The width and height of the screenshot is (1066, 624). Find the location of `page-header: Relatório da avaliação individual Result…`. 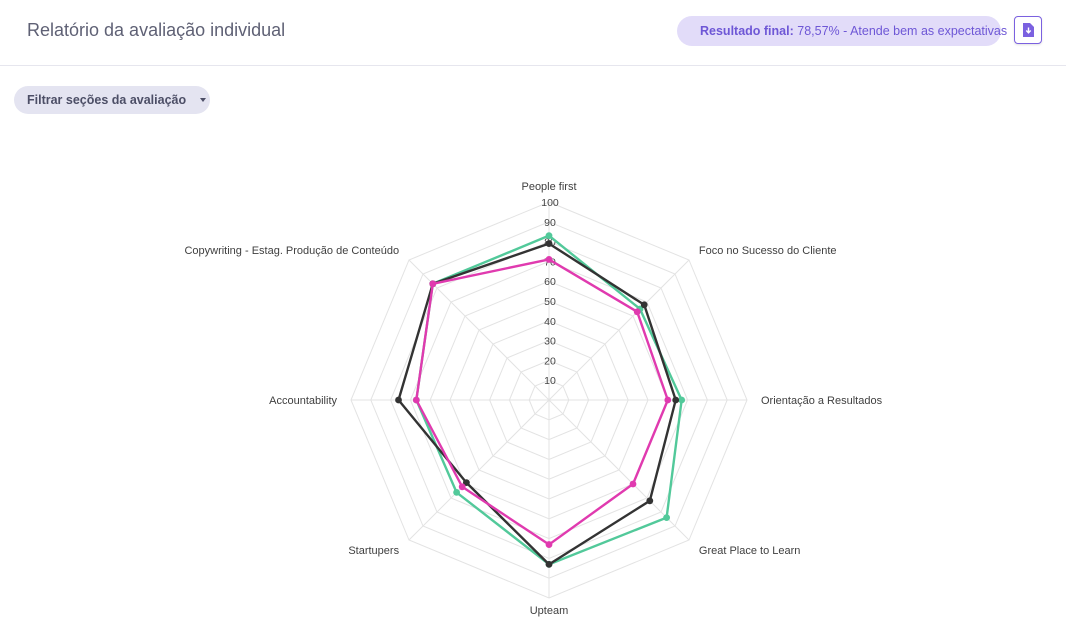

page-header: Relatório da avaliação individual Result… is located at coordinates (533, 33).